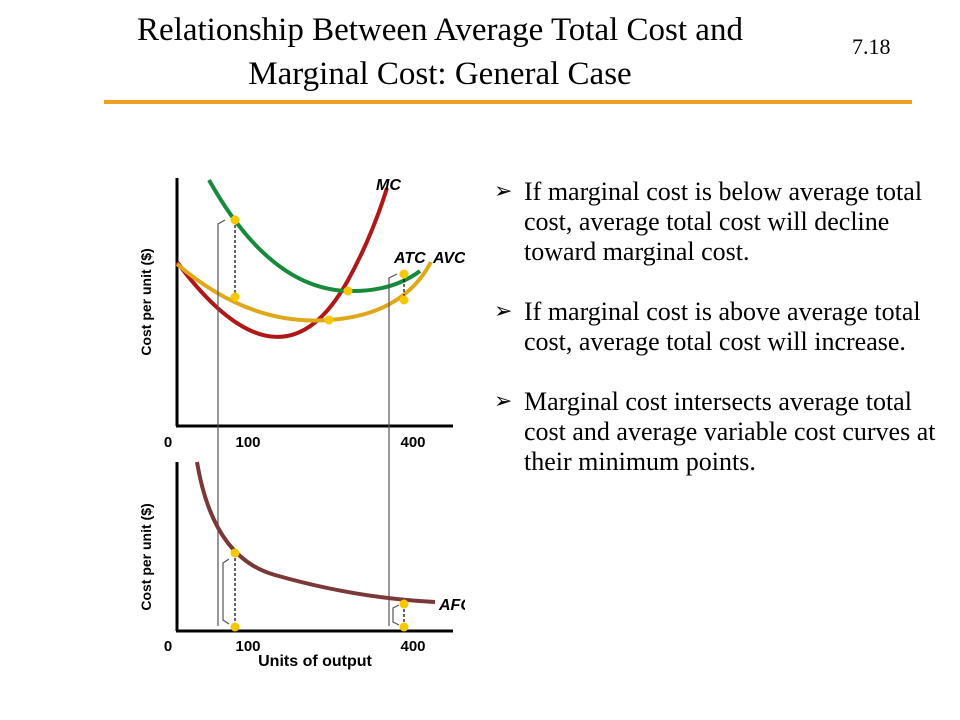 This screenshot has height=720, width=960. I want to click on top-bracket-left, so click(221, 422).